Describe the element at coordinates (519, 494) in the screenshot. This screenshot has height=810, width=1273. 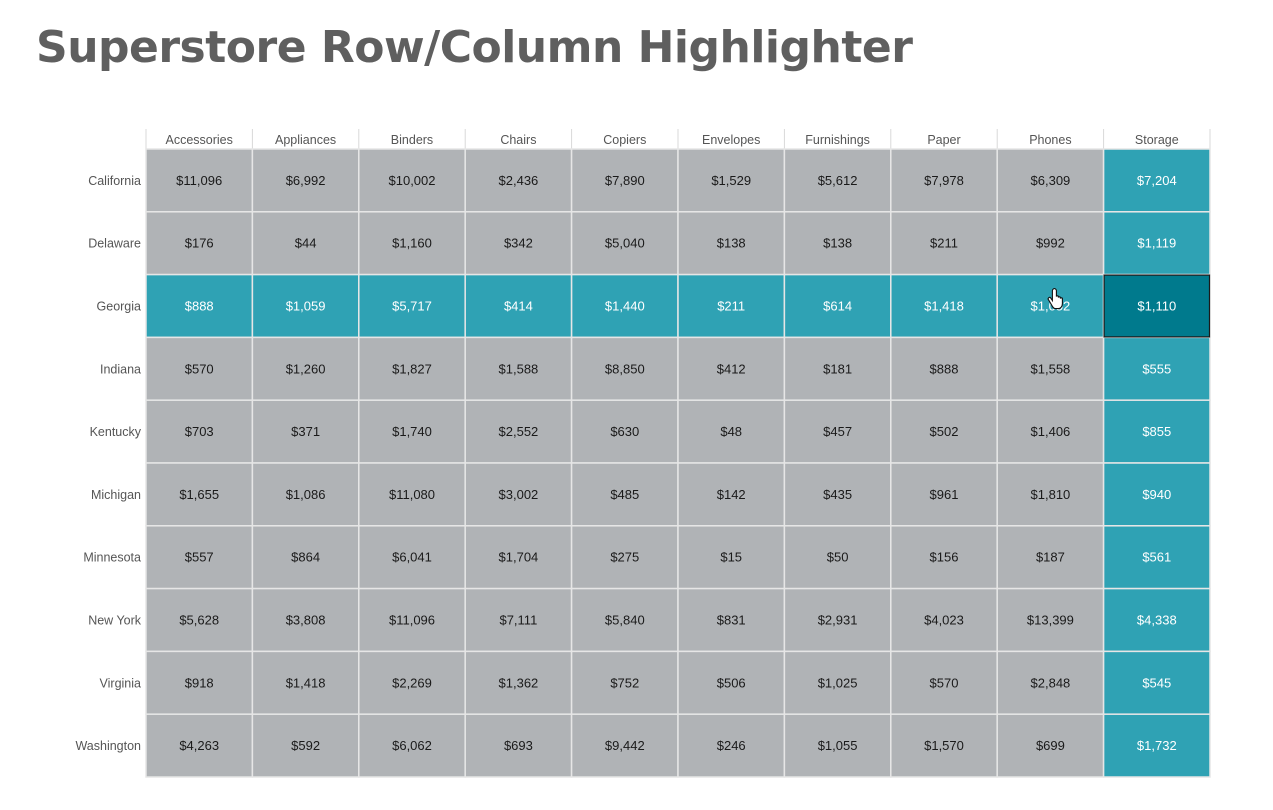
I see `cell-value: $3,002` at that location.